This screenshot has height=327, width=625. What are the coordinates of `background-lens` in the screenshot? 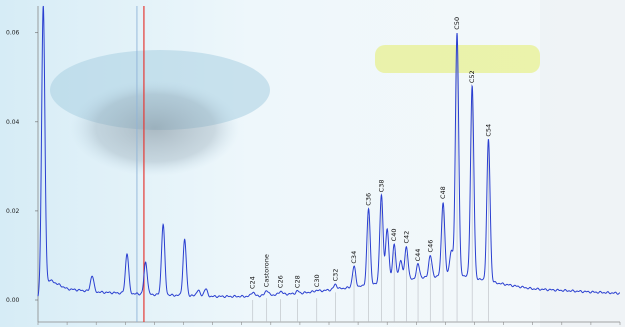 It's located at (155, 128).